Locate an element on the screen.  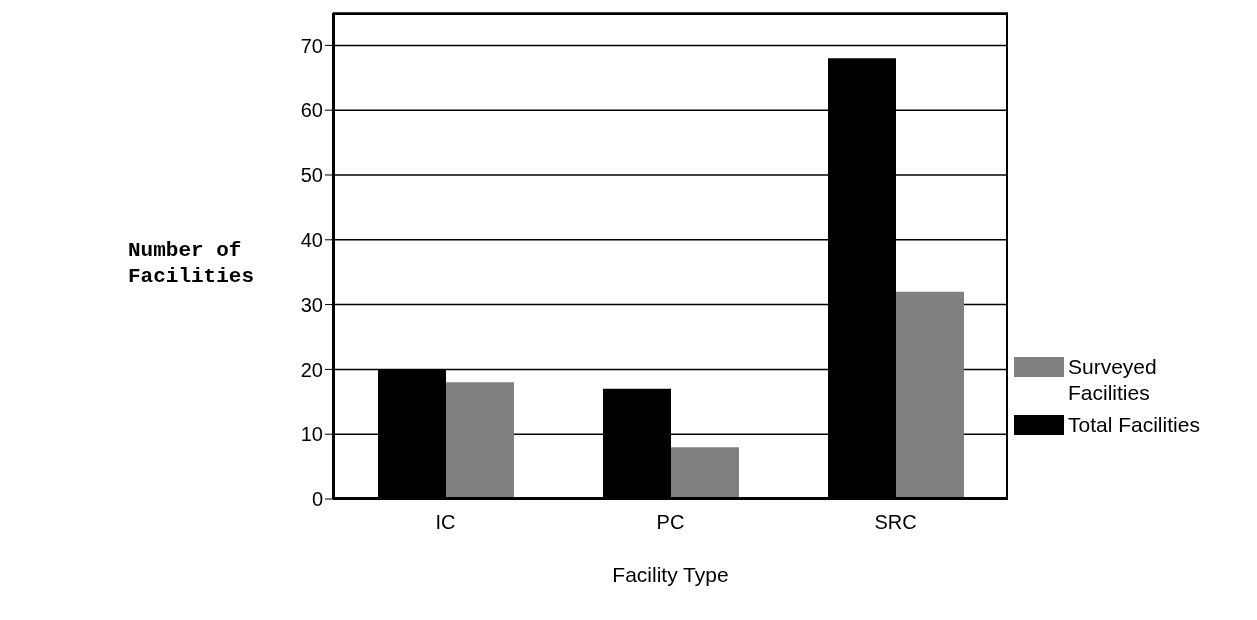
y-tick-label: 70 is located at coordinates (311, 45).